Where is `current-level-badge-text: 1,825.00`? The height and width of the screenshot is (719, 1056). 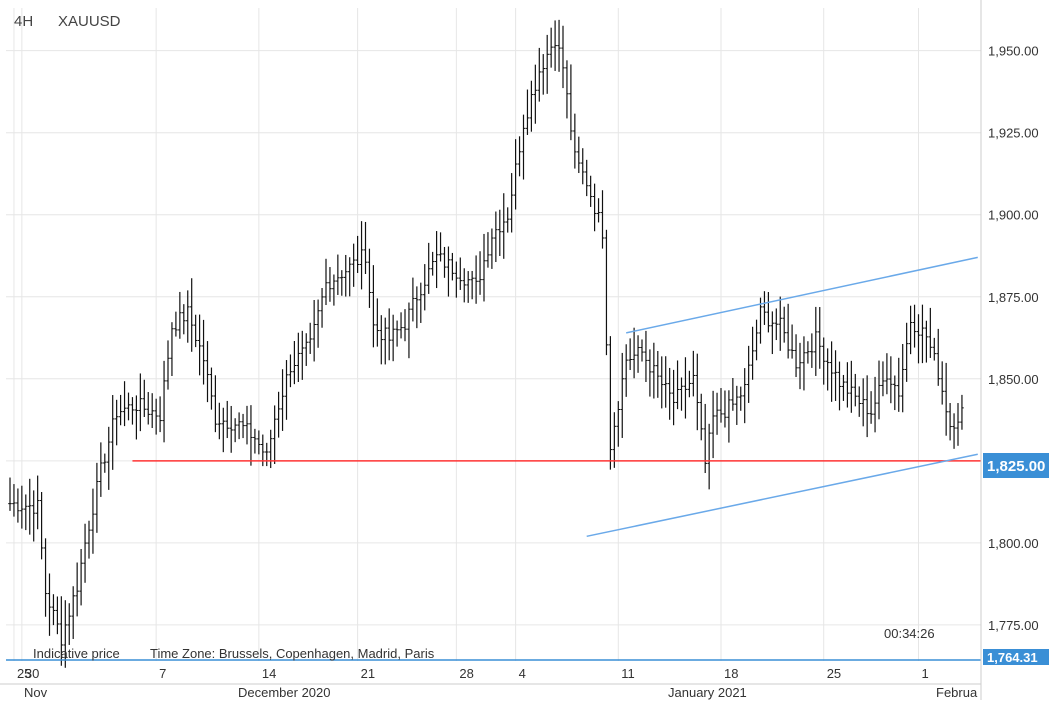
current-level-badge-text: 1,825.00 is located at coordinates (1016, 466).